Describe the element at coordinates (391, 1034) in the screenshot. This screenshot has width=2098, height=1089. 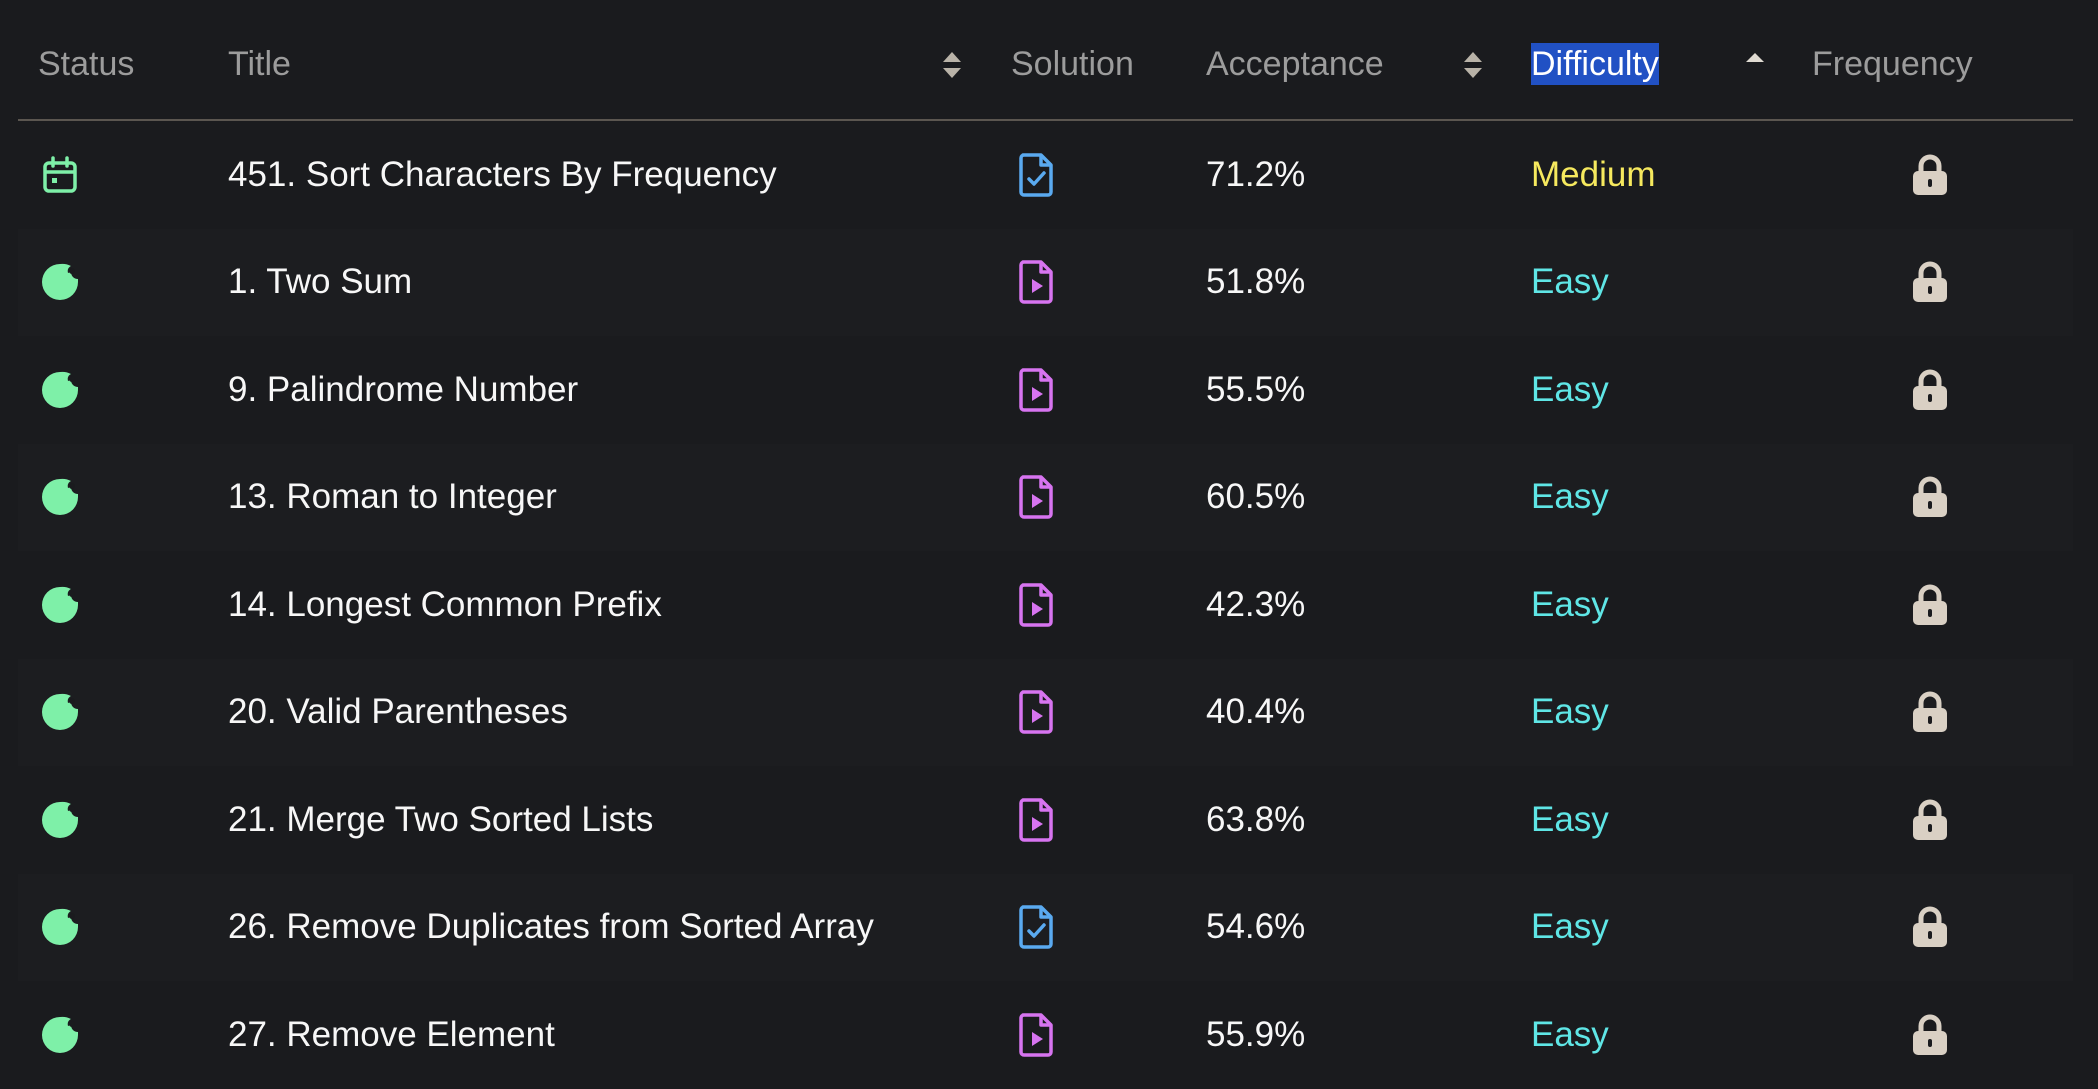
I see `problem-title-link: 27. Remove Element` at that location.